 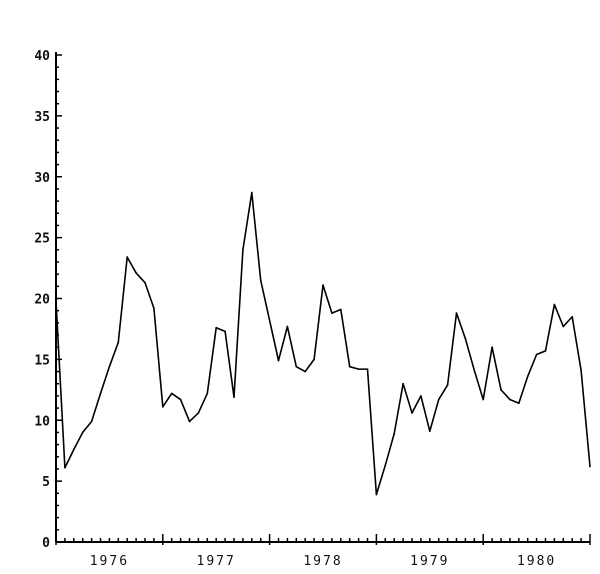 I want to click on x-tick-label: 1979, so click(x=429, y=561).